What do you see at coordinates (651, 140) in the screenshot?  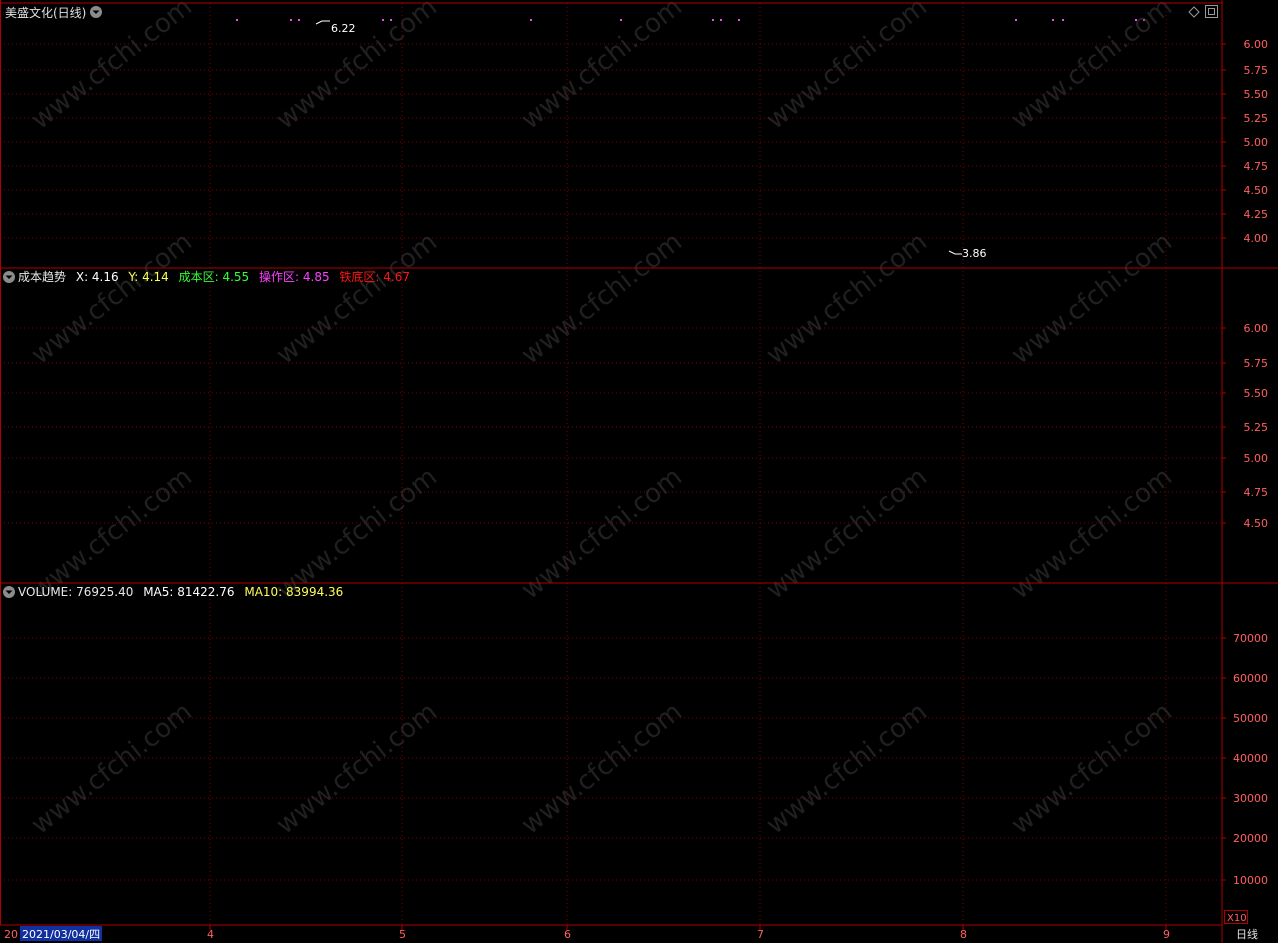 I see `price-annotations: 6.22 3.86` at bounding box center [651, 140].